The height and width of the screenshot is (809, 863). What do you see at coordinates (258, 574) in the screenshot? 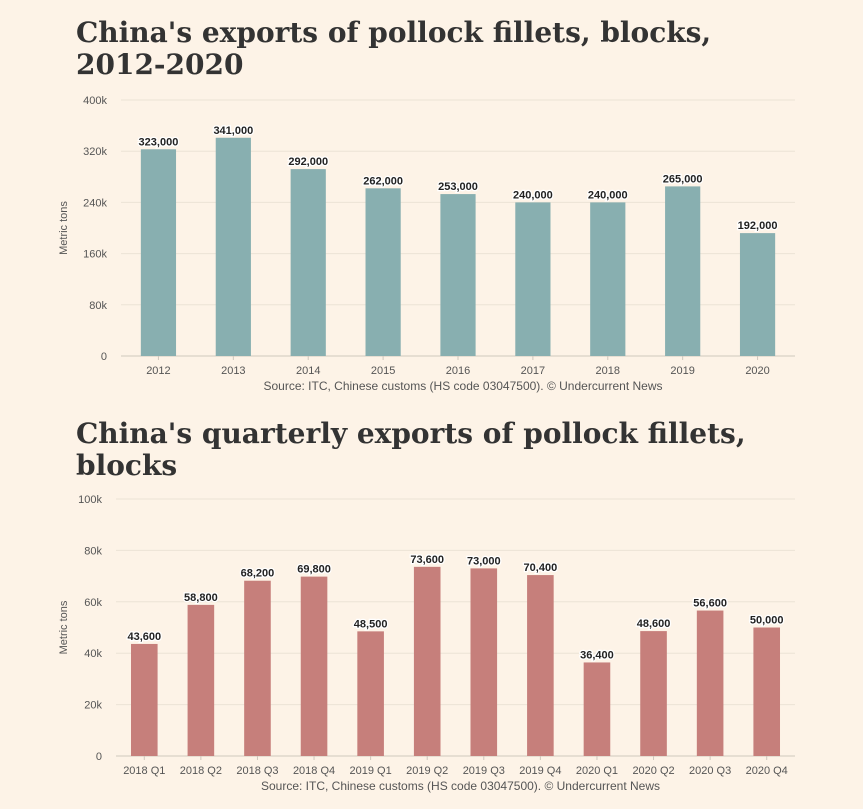
I see `data-label: 68,200` at bounding box center [258, 574].